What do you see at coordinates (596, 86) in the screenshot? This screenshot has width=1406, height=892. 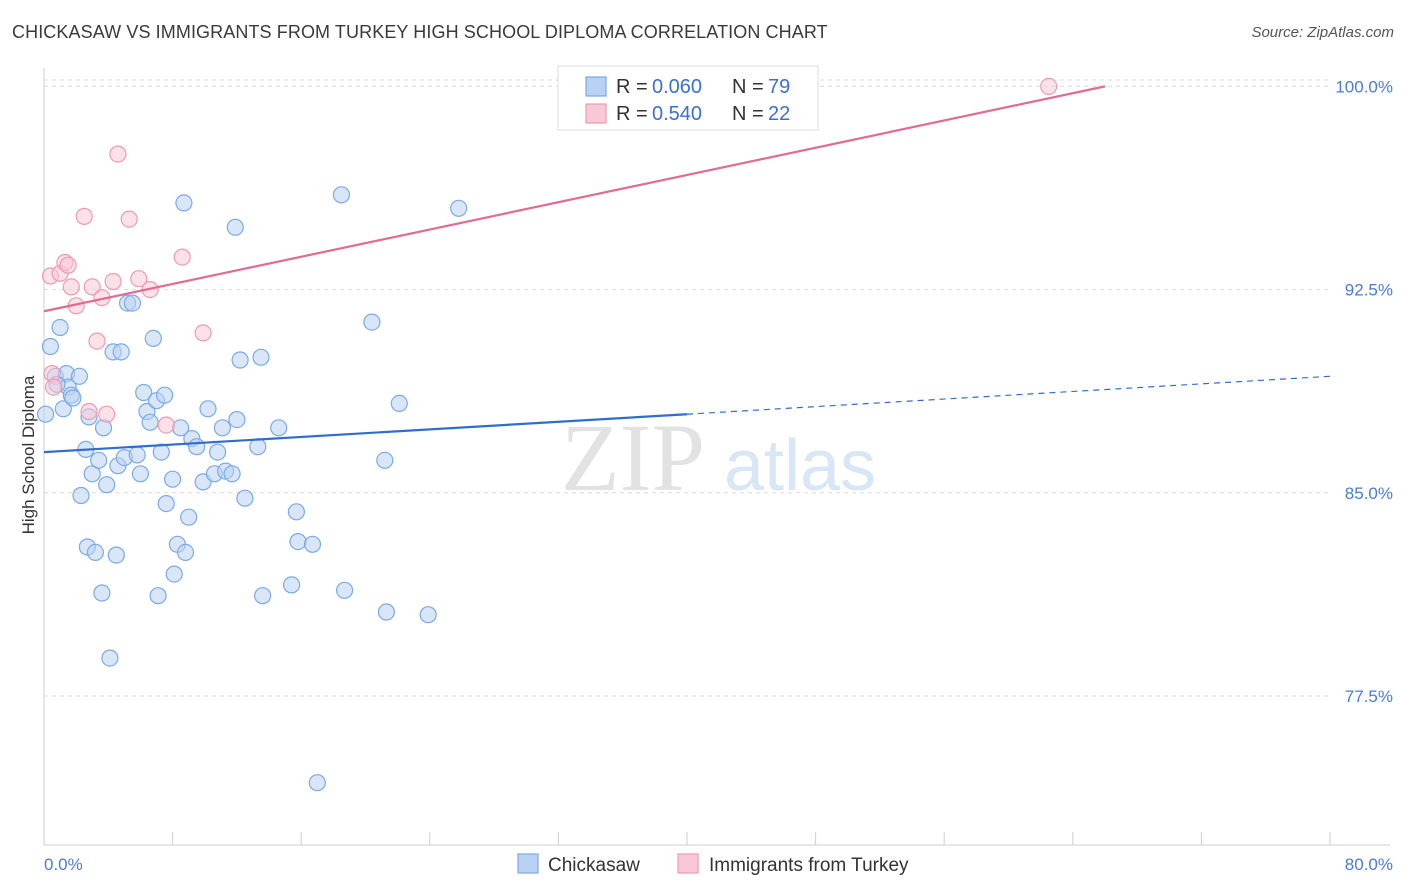 I see `stats-swatch-chickasaw` at bounding box center [596, 86].